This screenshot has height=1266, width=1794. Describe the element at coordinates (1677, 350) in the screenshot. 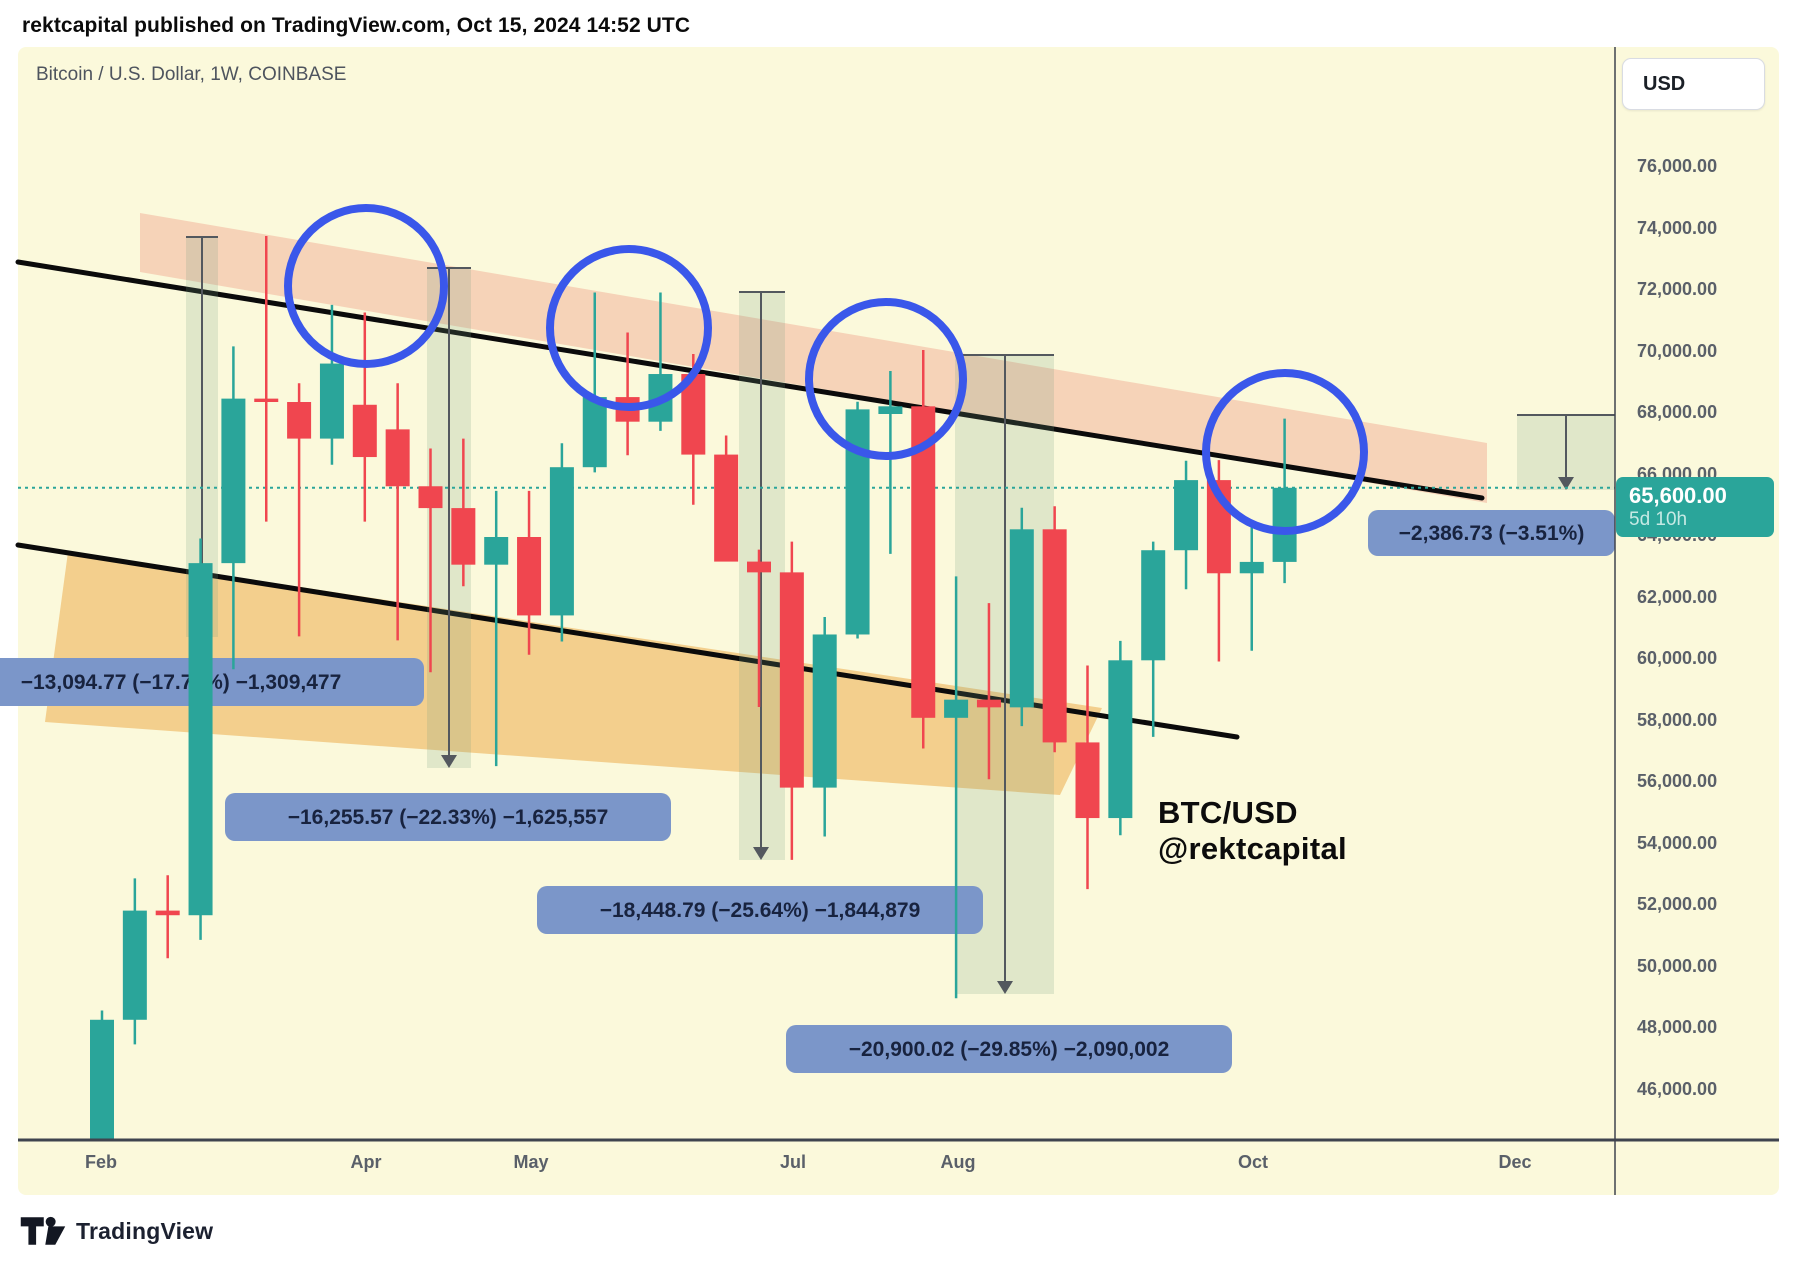

I see `price-tick-label: 70,000.00` at that location.